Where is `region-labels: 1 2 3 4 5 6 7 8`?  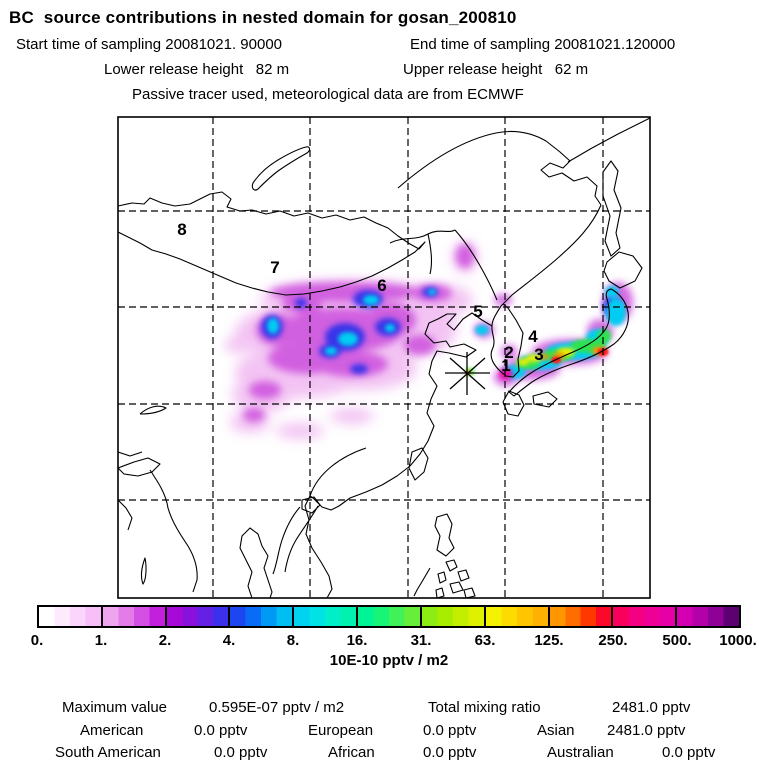
region-labels: 1 2 3 4 5 6 7 8 is located at coordinates (360, 297).